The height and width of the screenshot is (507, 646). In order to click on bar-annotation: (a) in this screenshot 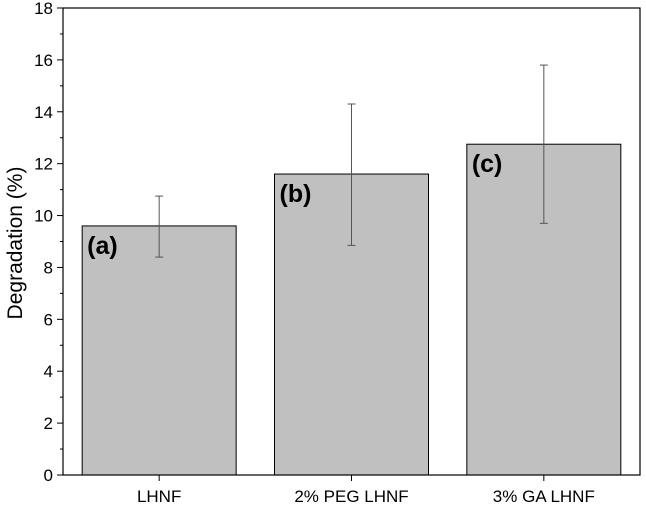, I will do `click(102, 246)`.